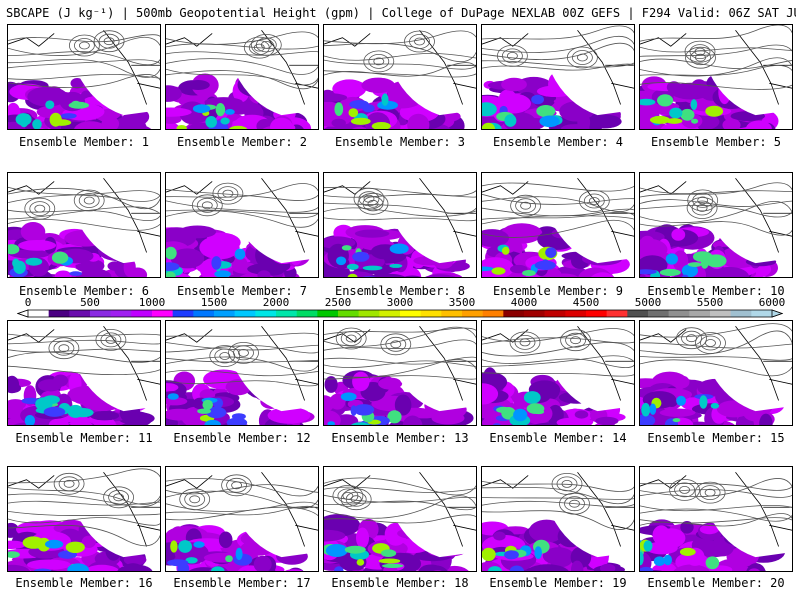  Describe the element at coordinates (558, 291) in the screenshot. I see `ensemble-member-label: Ensemble Member: 9` at that location.